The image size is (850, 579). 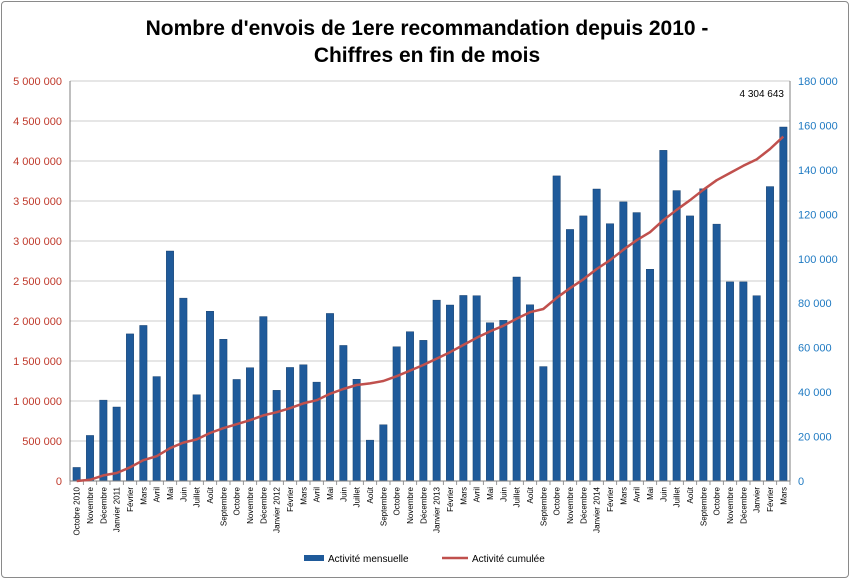 What do you see at coordinates (508, 559) in the screenshot?
I see `legend-label-line: Activité cumulée` at bounding box center [508, 559].